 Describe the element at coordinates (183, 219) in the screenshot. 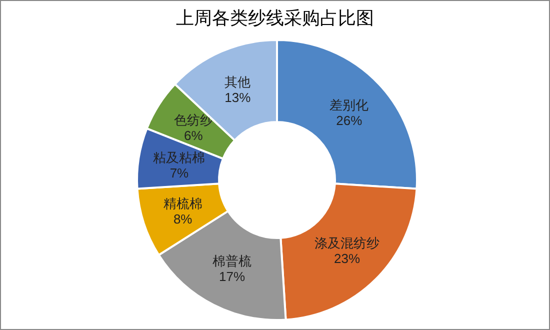

I see `data-label: 8%` at that location.